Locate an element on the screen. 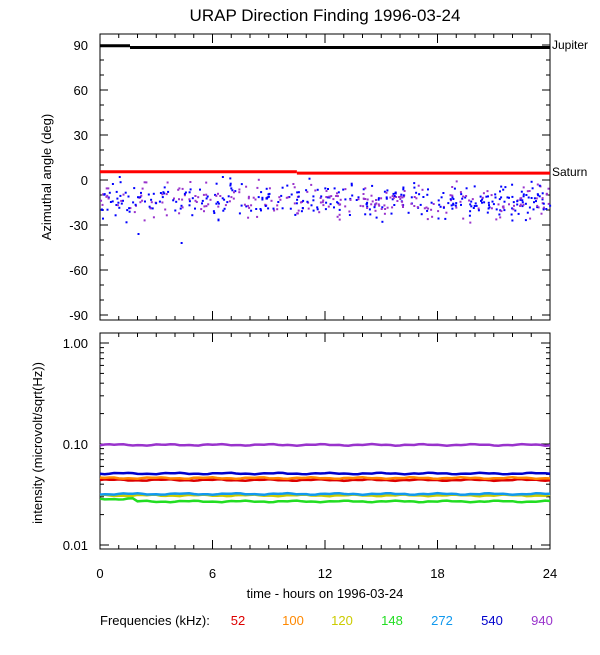  legend-item-148: 148 is located at coordinates (392, 620).